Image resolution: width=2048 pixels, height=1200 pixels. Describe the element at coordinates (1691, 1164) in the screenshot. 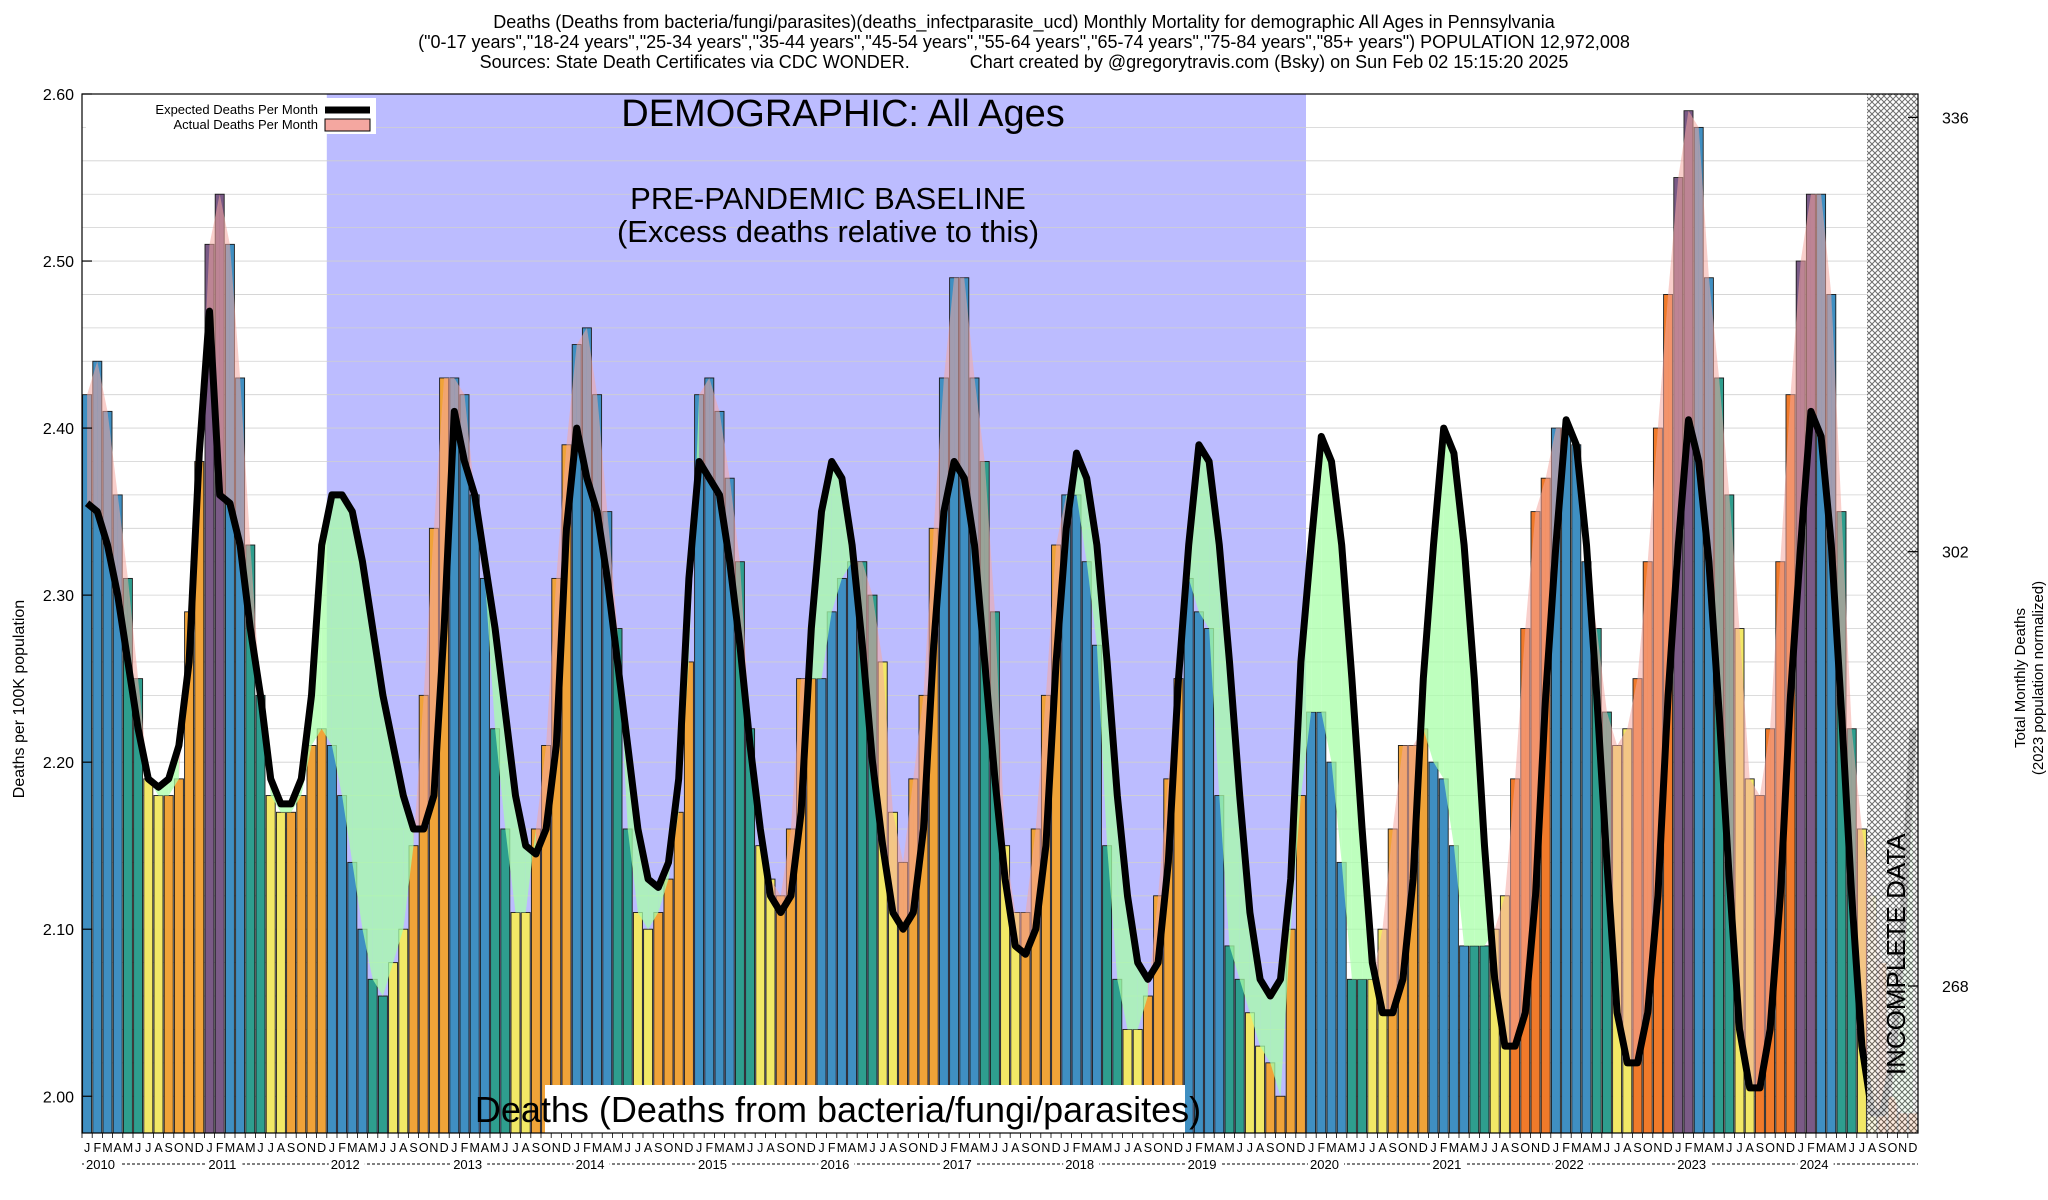

I see `x-year-label: 2023` at that location.